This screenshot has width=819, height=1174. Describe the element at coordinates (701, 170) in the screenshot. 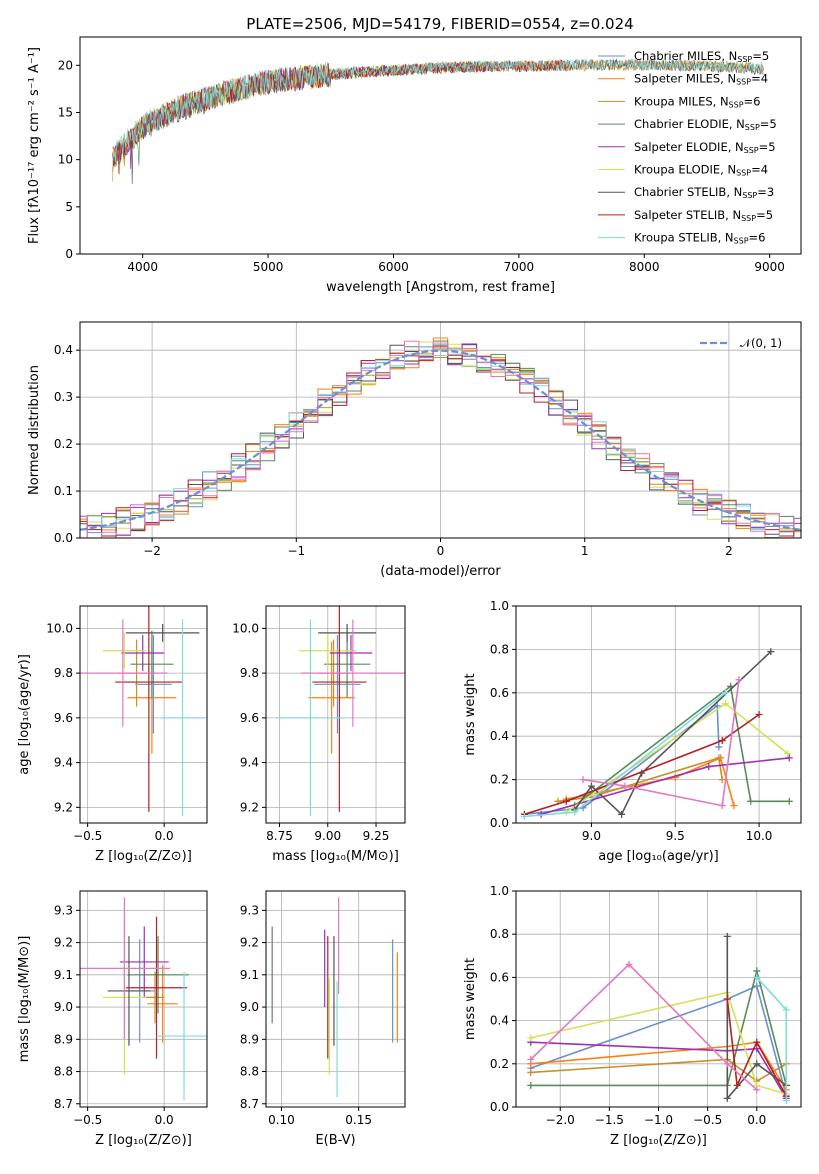

I see `legend-entry: Kroupa ELODIE, NSSP=4` at that location.